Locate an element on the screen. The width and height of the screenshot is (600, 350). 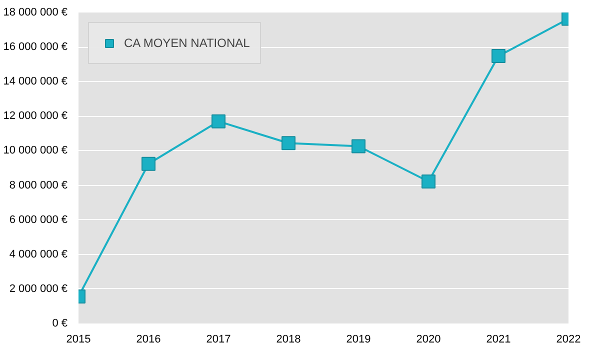
y-tick-label: 4 000 000 € is located at coordinates (38, 254).